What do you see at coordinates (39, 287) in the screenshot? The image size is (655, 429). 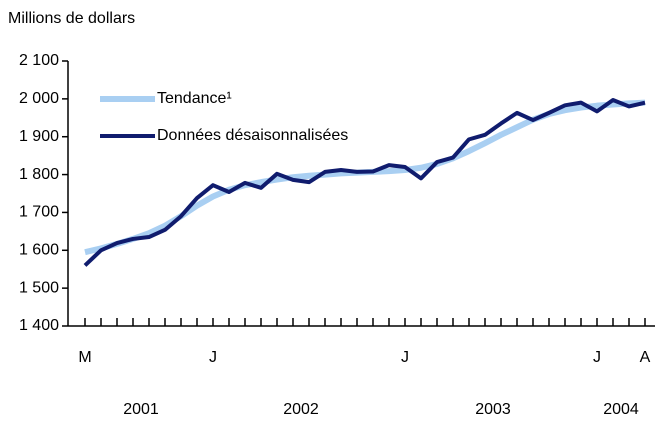 I see `y-tick-label: 1 500` at bounding box center [39, 287].